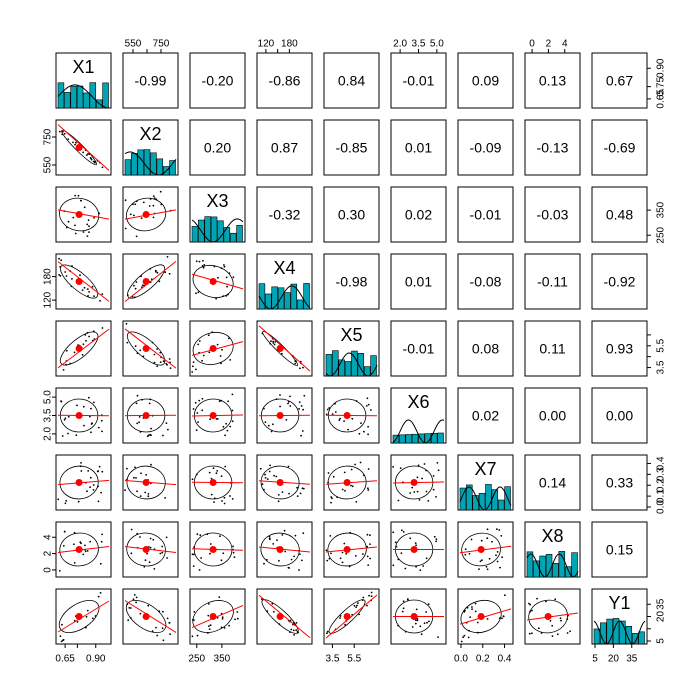  I want to click on panel-X6-X3: 0.02, so click(418, 214).